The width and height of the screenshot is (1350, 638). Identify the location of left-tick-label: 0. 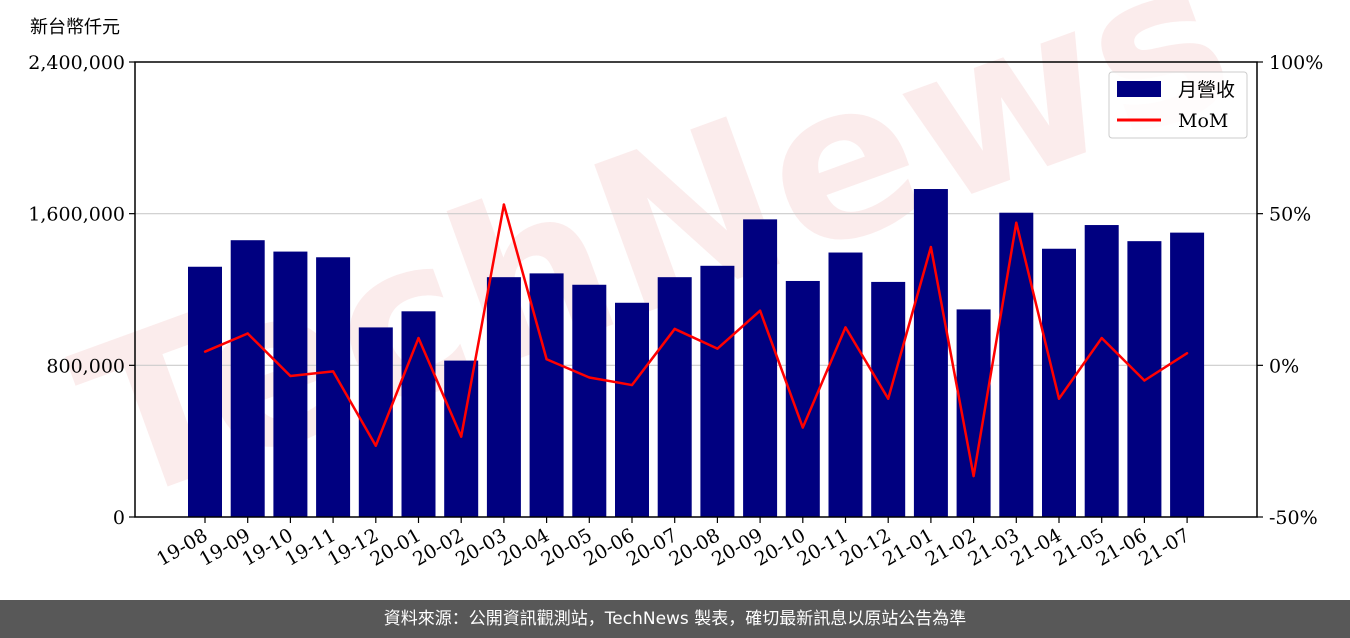
(119, 518).